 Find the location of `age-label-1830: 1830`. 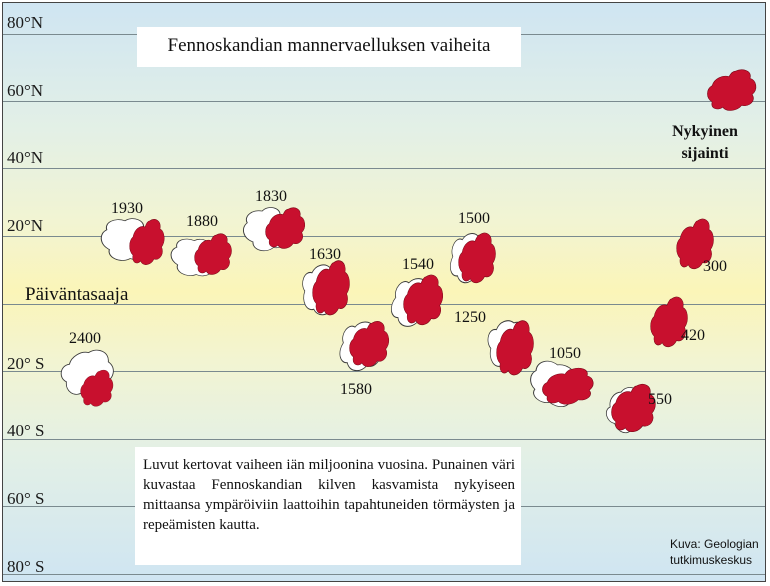

age-label-1830: 1830 is located at coordinates (271, 196).